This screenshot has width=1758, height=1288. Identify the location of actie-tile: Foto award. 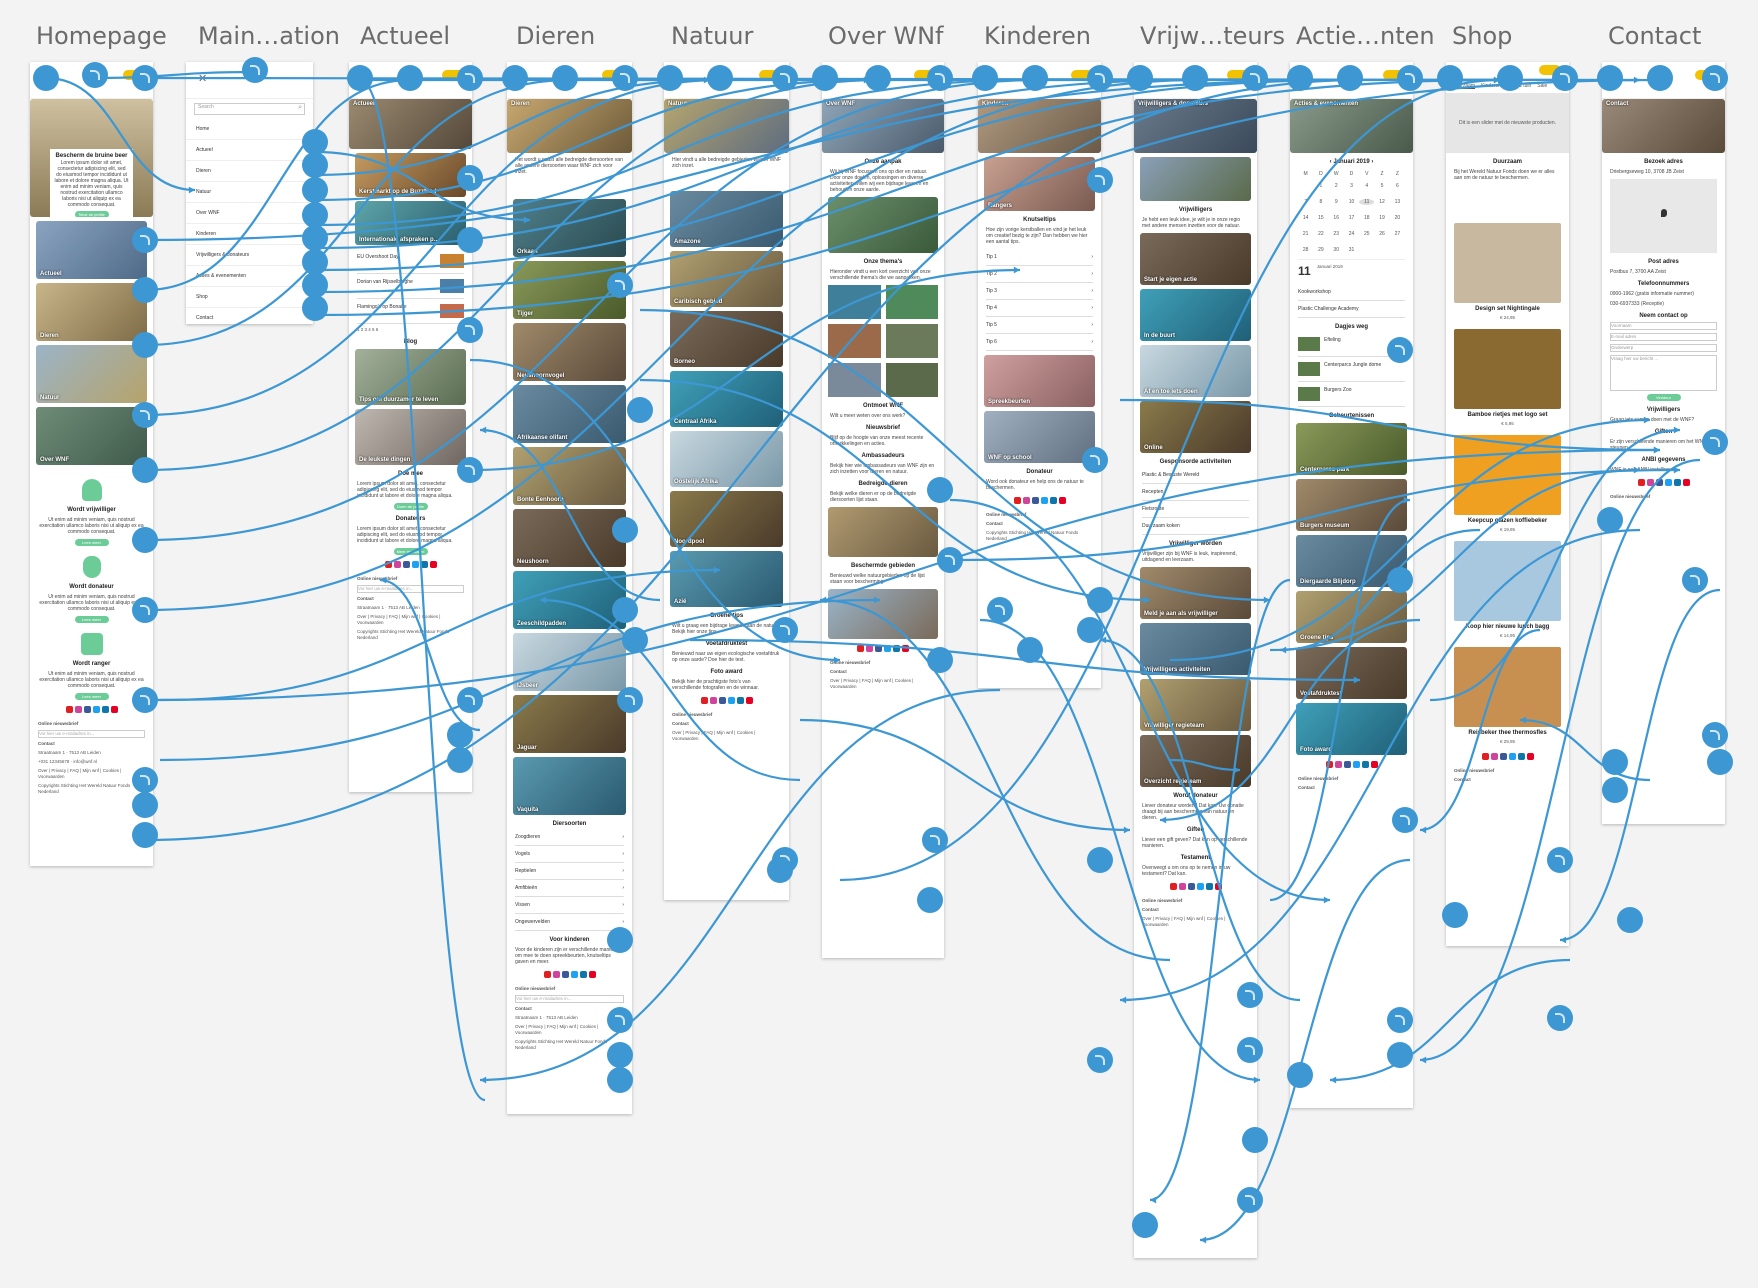
(1351, 729).